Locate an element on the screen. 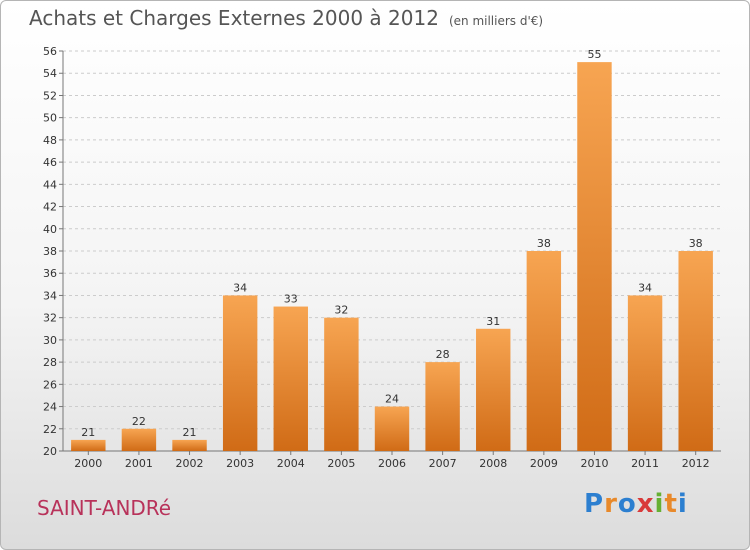  bar-value-label: 24 is located at coordinates (392, 399).